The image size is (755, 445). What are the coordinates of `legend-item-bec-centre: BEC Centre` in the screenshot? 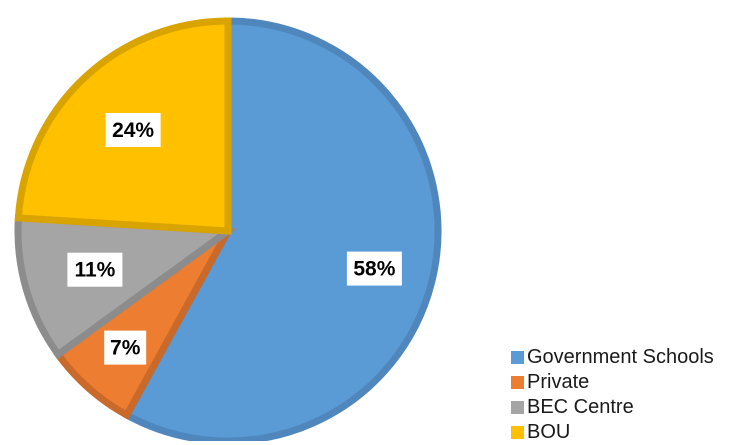 It's located at (612, 407).